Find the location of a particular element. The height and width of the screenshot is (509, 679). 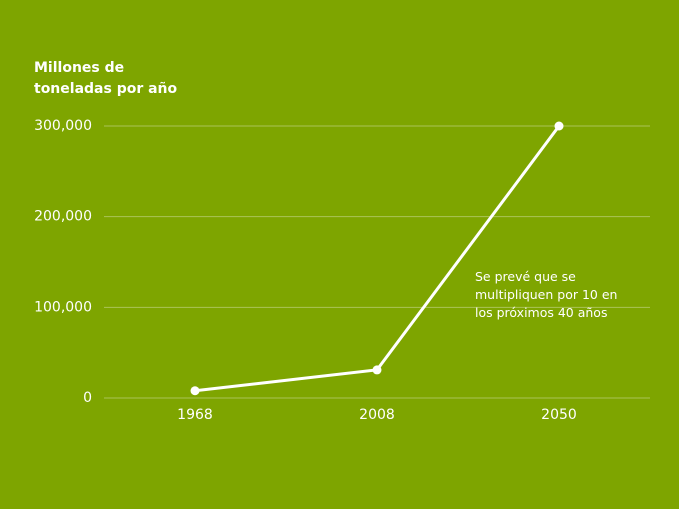

y-tick-label: 0 is located at coordinates (87, 398).